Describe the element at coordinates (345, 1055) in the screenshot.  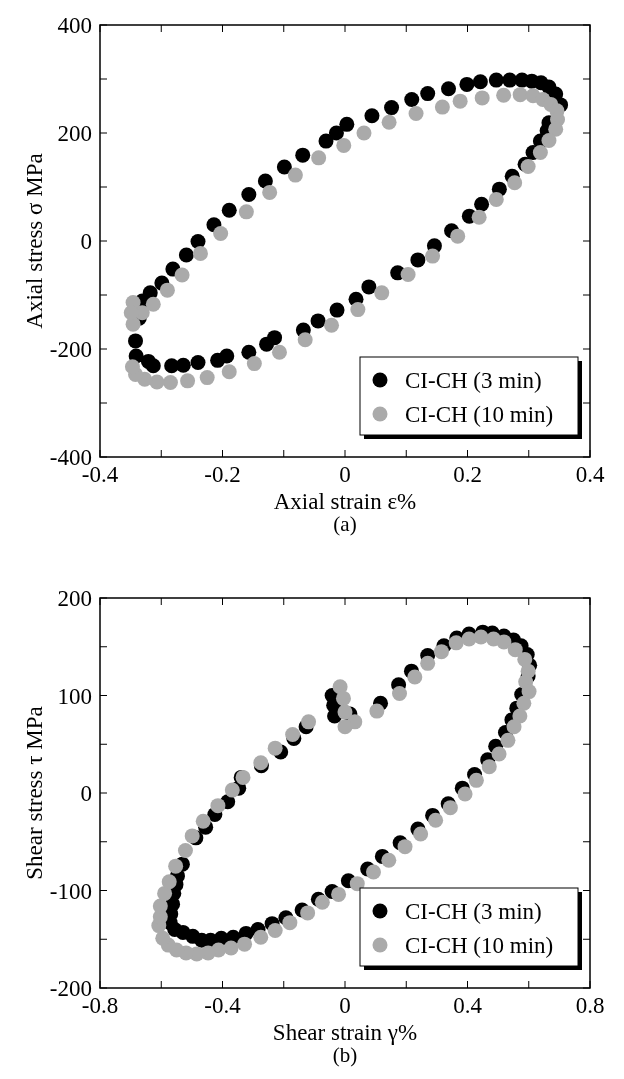
I see `text: (b)` at that location.